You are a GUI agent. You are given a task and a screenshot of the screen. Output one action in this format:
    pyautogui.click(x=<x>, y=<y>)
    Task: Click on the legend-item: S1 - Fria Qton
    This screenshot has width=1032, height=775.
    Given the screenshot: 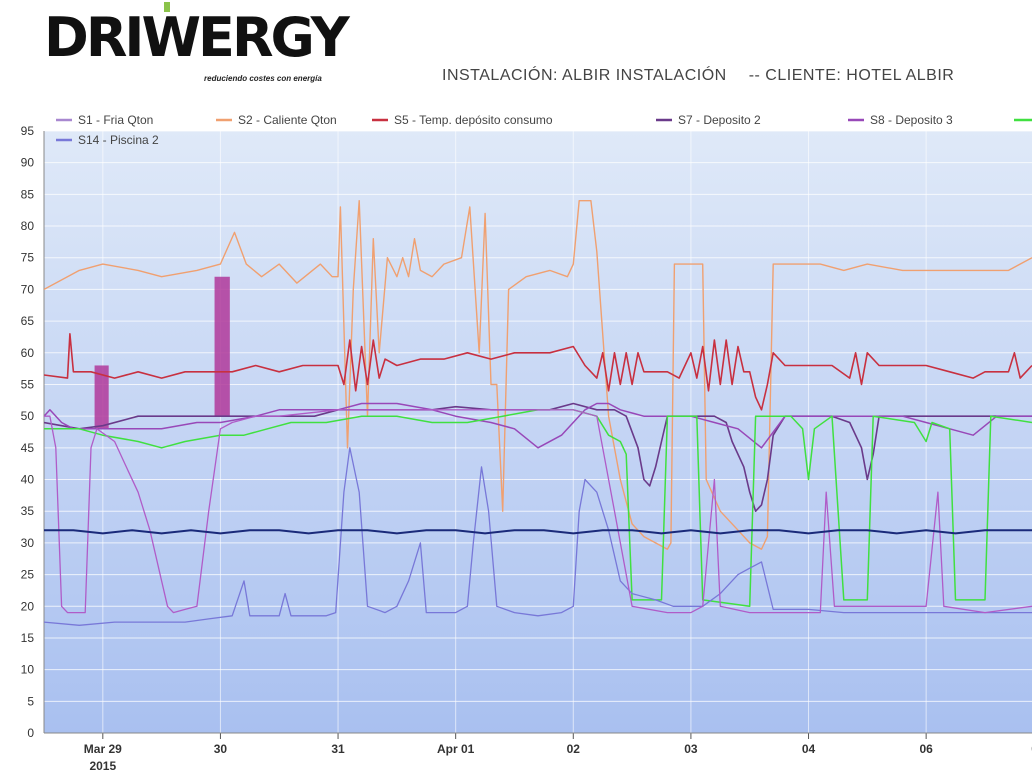 What is the action you would take?
    pyautogui.click(x=115, y=120)
    